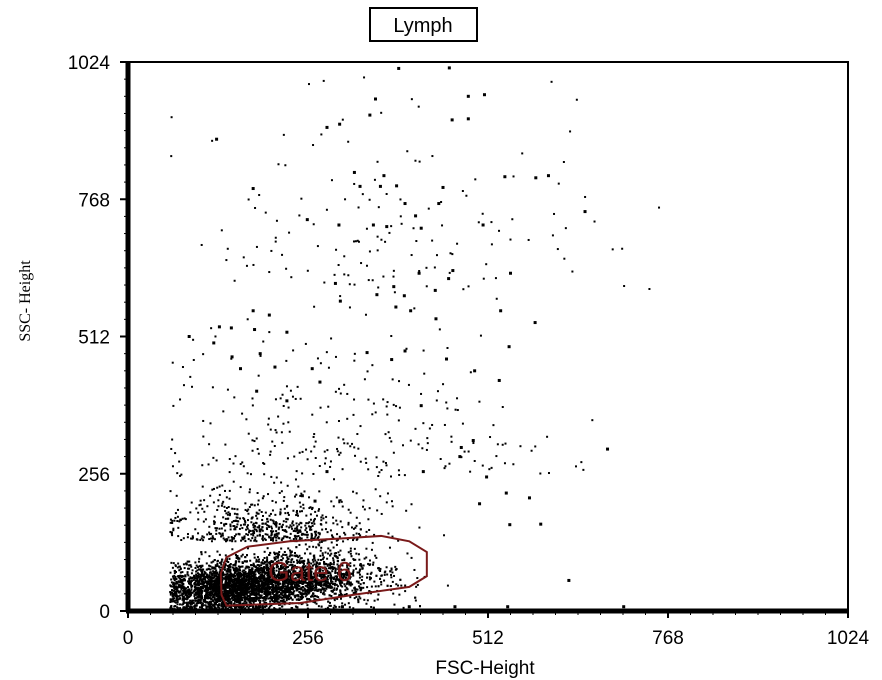 Image resolution: width=882 pixels, height=680 pixels. Describe the element at coordinates (94, 338) in the screenshot. I see `y-tick-label: 512` at that location.